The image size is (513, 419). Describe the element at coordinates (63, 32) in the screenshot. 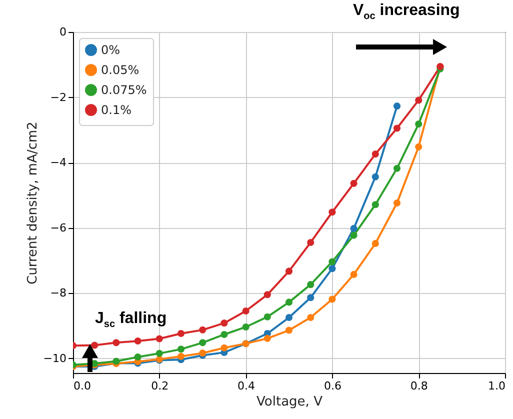

I see `y-tick-label: 0` at that location.